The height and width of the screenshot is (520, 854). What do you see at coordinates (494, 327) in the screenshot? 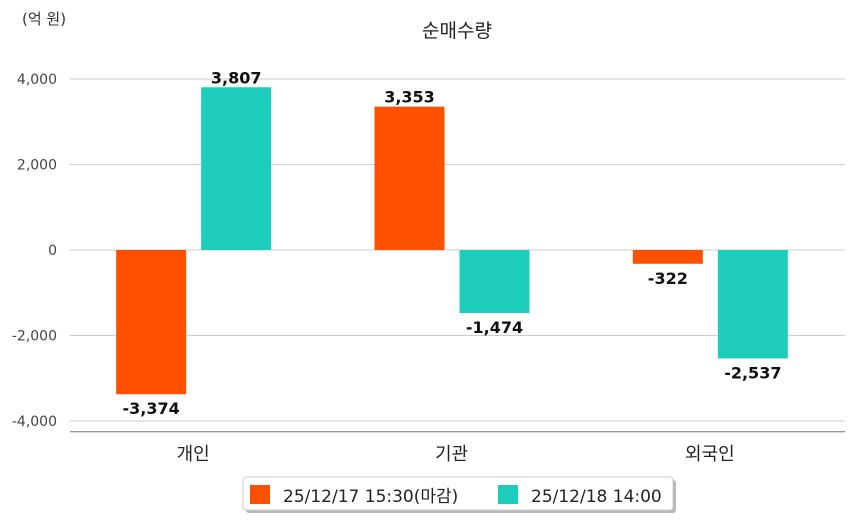
I see `data-label: -1,474` at bounding box center [494, 327].